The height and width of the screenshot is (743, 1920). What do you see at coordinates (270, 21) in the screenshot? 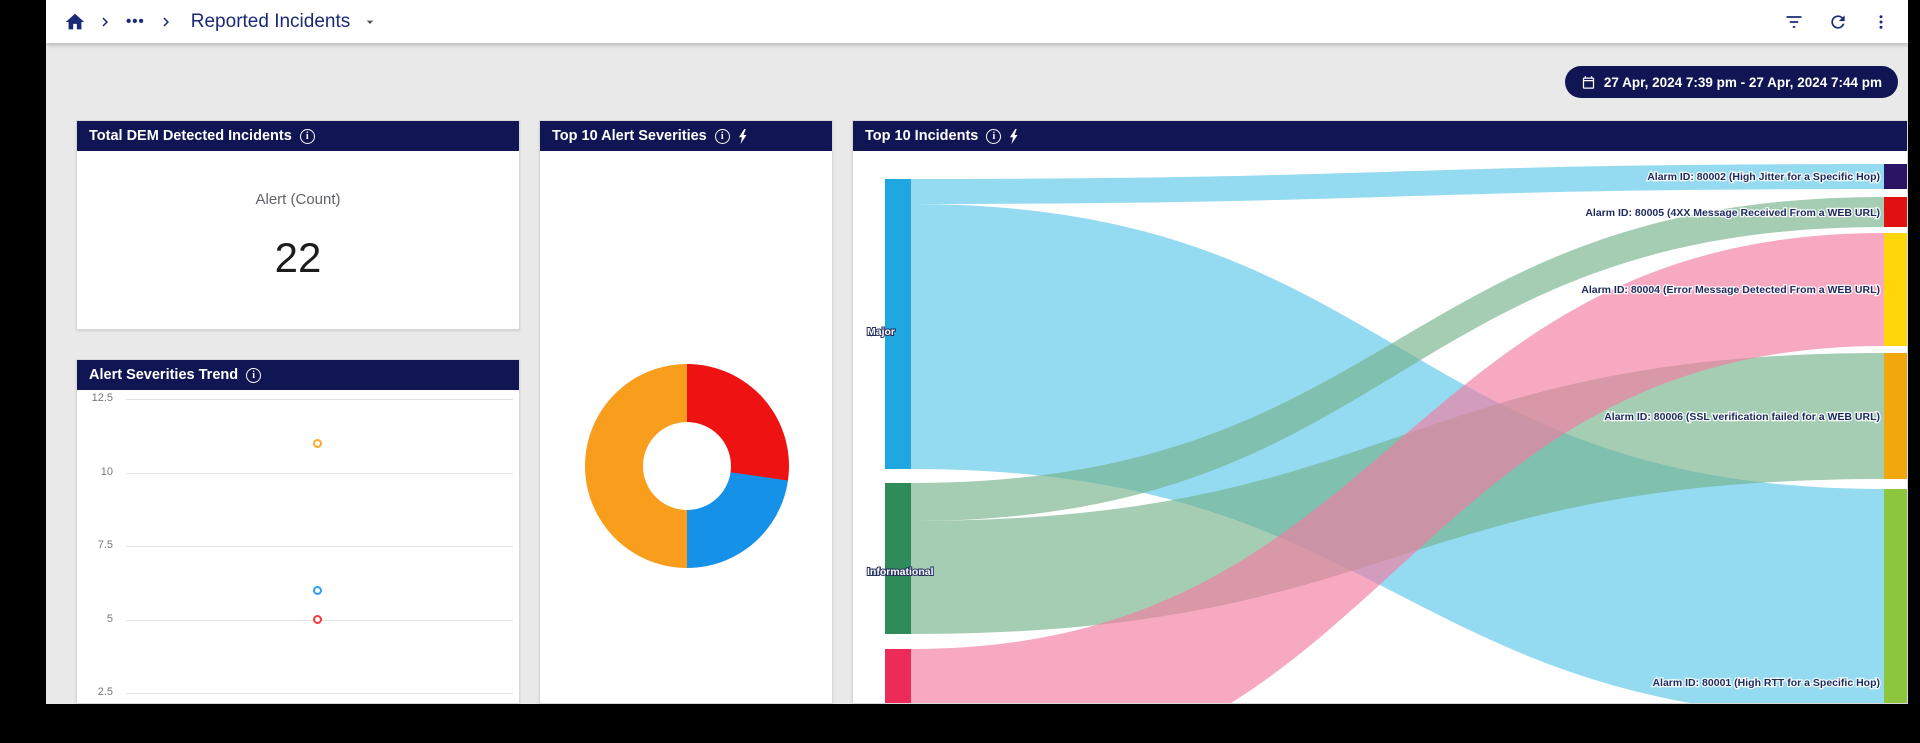
I see `page-title: Reported Incidents` at bounding box center [270, 21].